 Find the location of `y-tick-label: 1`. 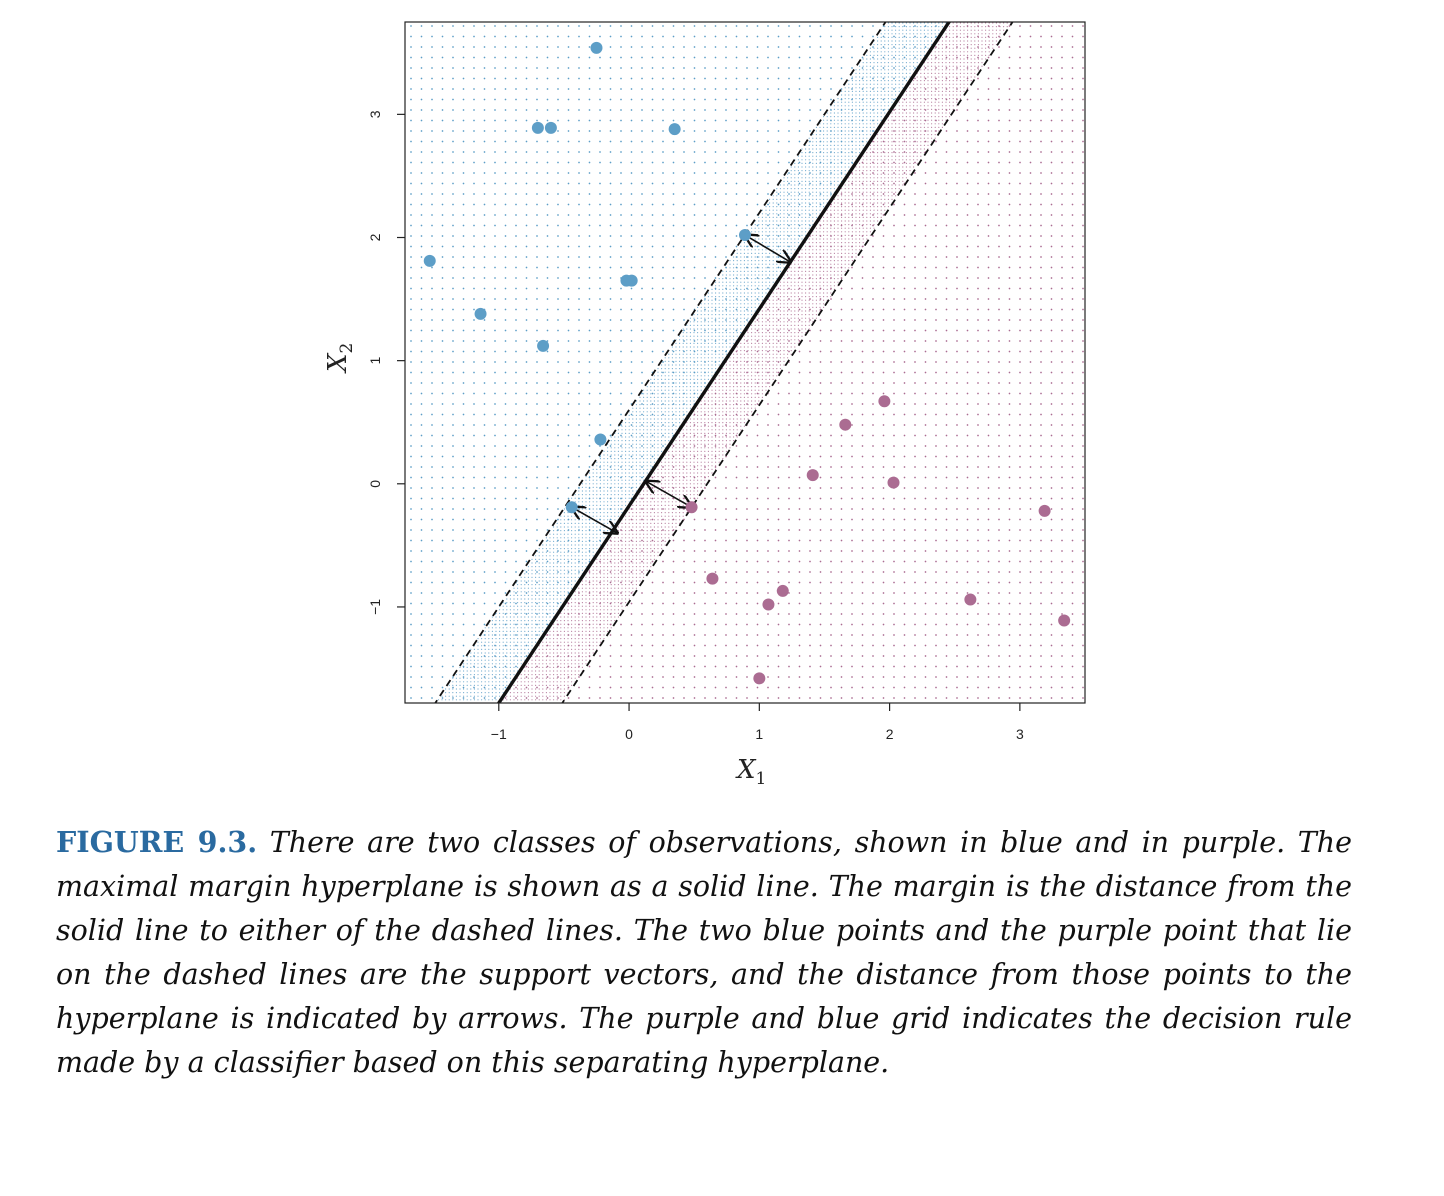

y-tick-label: 1 is located at coordinates (375, 361).